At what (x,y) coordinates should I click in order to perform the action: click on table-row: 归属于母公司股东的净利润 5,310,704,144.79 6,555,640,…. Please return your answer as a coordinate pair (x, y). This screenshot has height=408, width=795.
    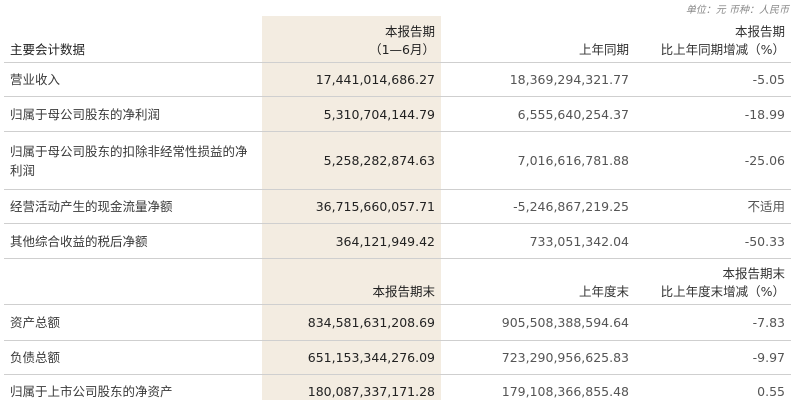
    Looking at the image, I should click on (397, 114).